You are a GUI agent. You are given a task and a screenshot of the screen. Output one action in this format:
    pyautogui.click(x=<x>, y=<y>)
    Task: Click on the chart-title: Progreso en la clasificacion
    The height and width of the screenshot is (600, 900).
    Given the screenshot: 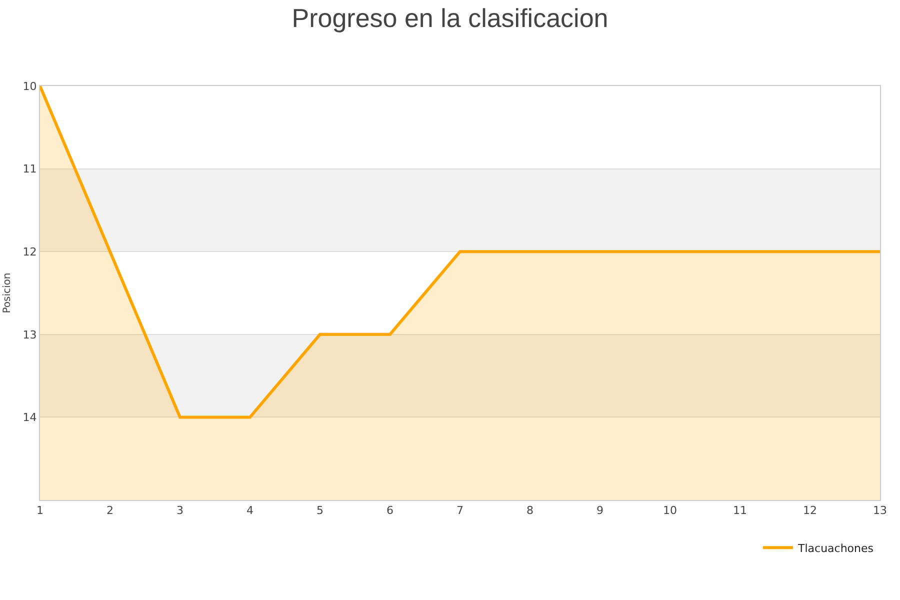 What is the action you would take?
    pyautogui.click(x=450, y=18)
    